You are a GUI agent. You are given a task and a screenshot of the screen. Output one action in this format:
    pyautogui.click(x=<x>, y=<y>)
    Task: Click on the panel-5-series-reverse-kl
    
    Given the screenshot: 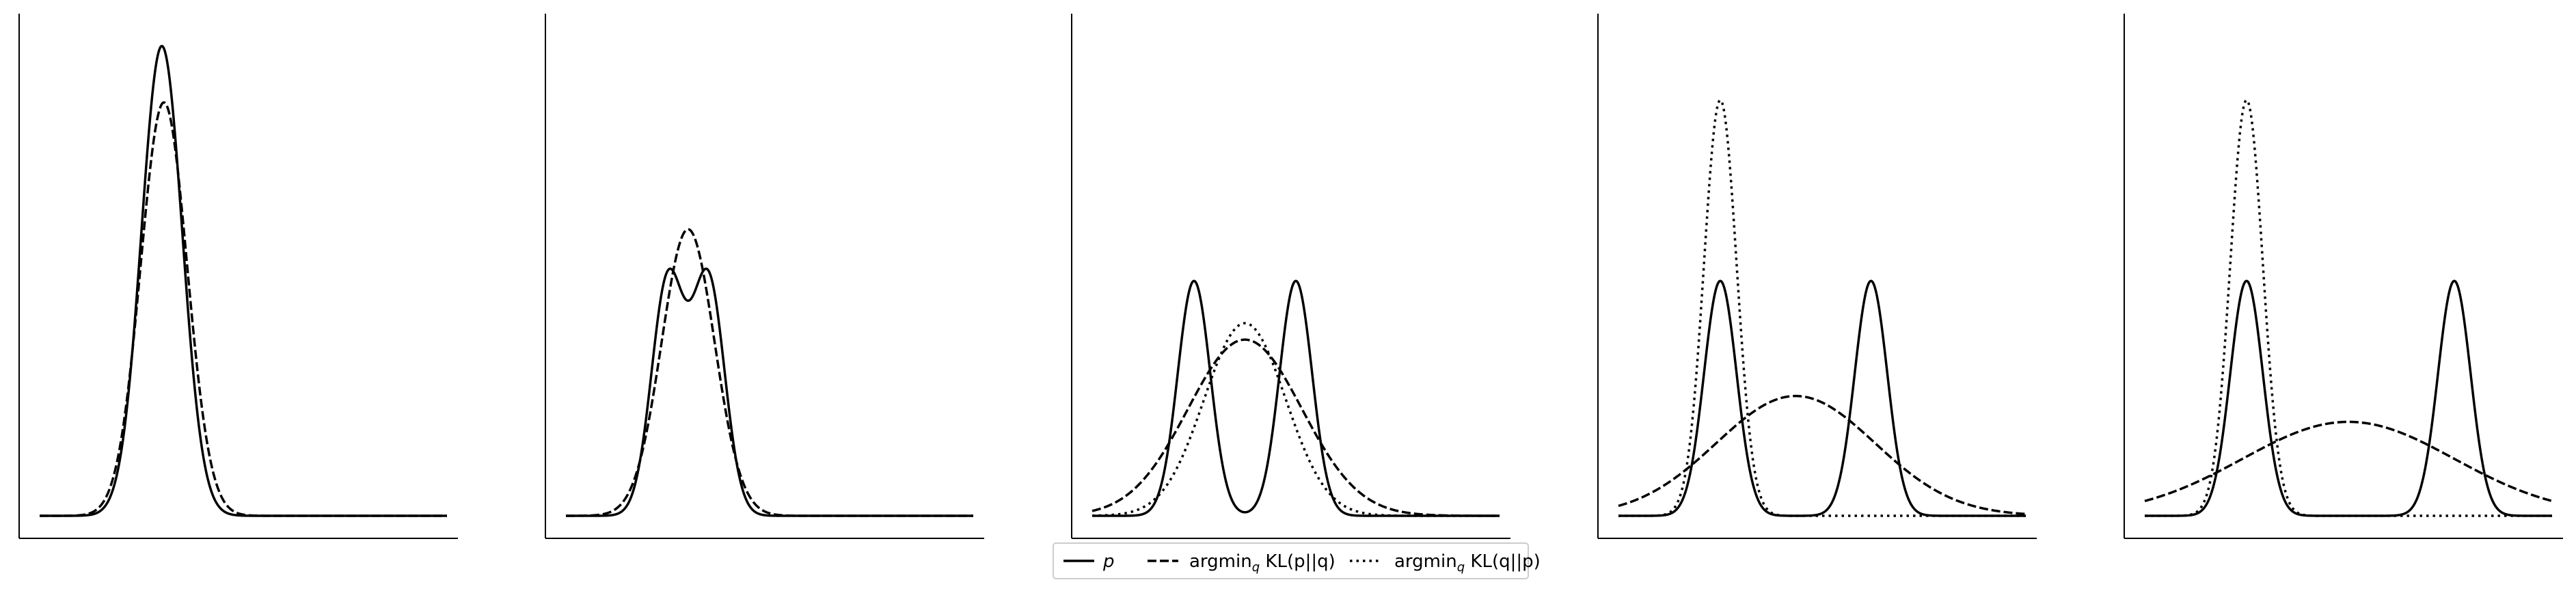 What is the action you would take?
    pyautogui.click(x=2349, y=307)
    